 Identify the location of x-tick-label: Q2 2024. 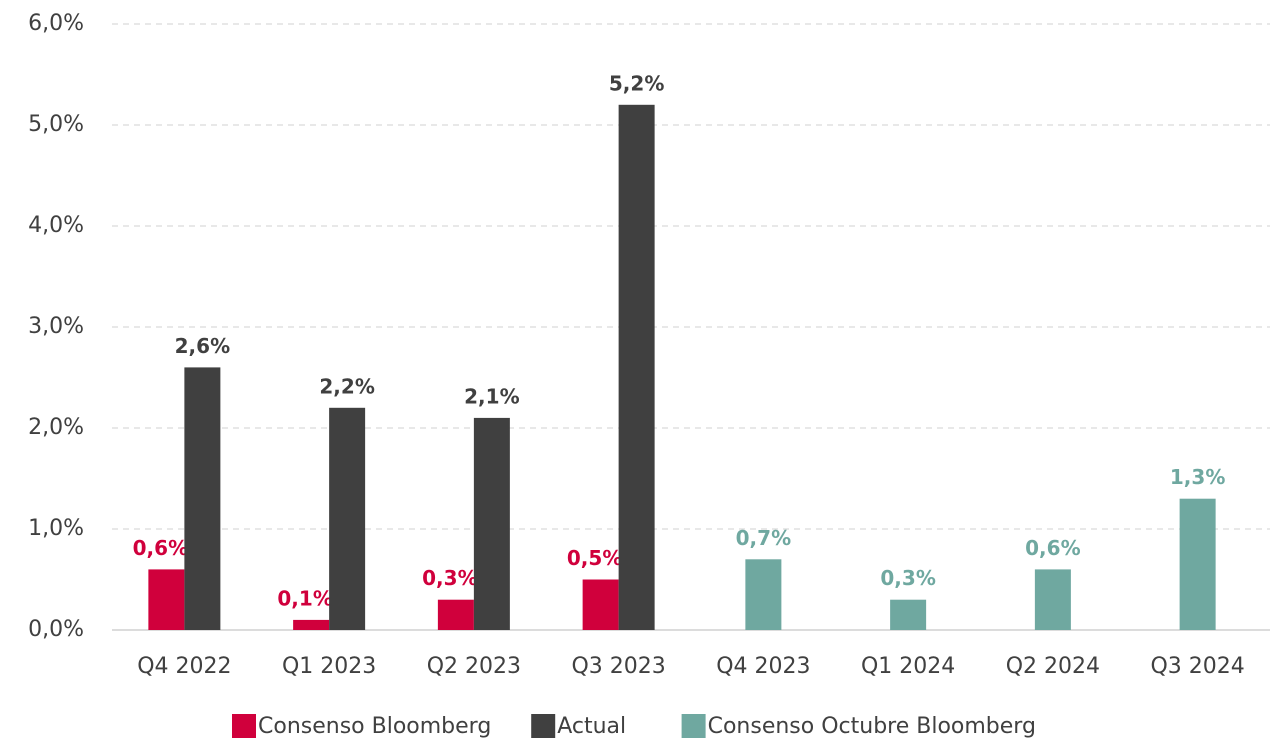
(1053, 666).